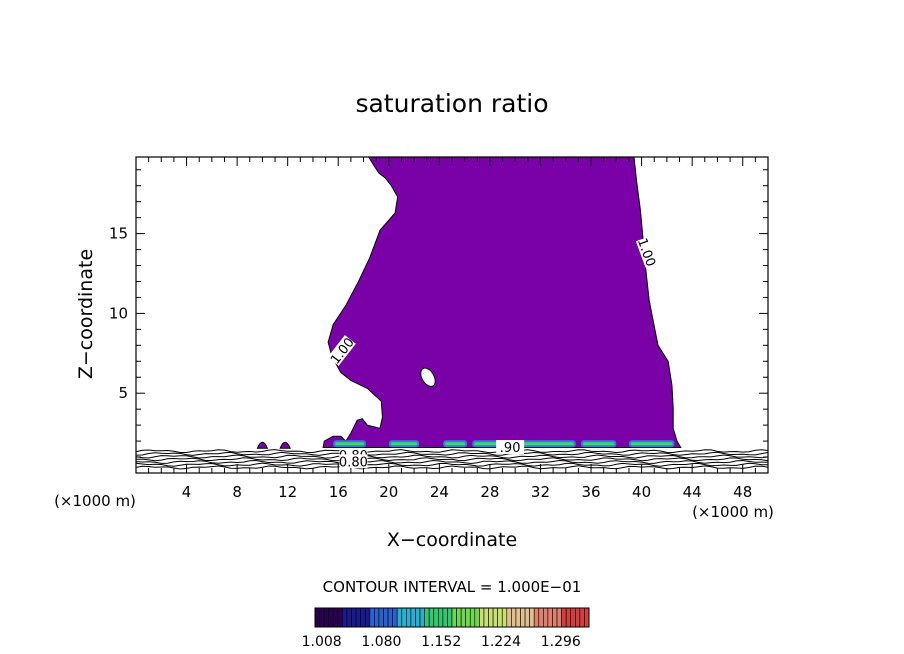 The width and height of the screenshot is (904, 654). Describe the element at coordinates (510, 448) in the screenshot. I see `contour-label: .90` at that location.